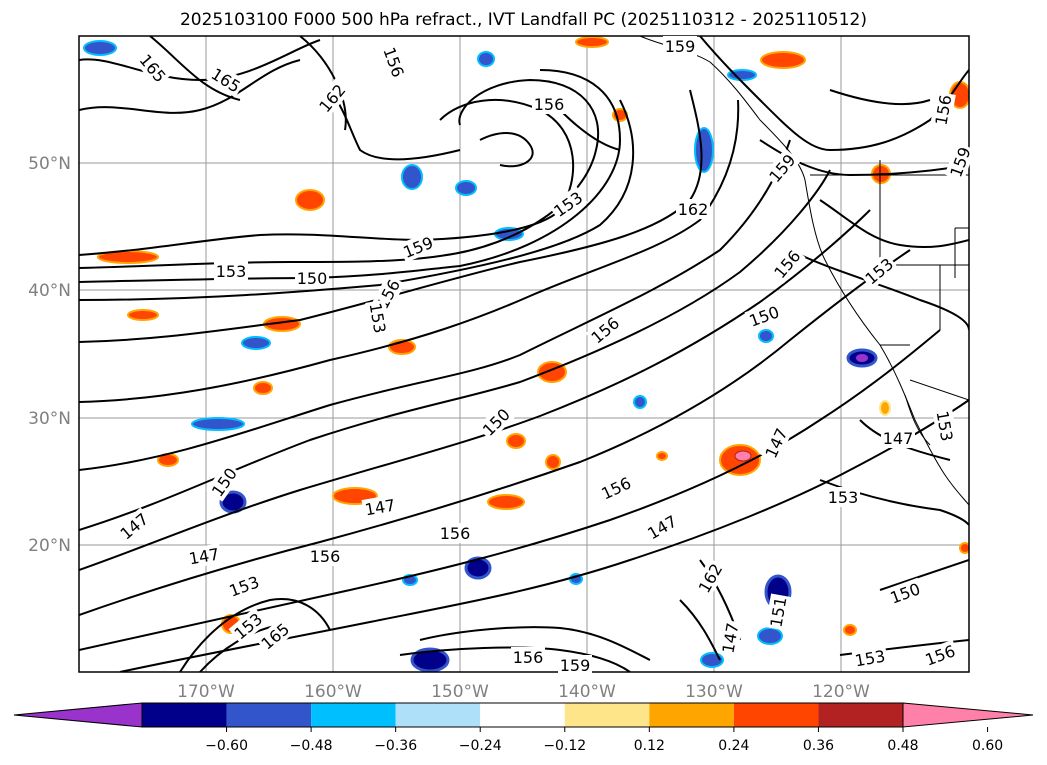 This screenshot has height=765, width=1047. Describe the element at coordinates (206, 692) in the screenshot. I see `lon-label: 170°W` at that location.